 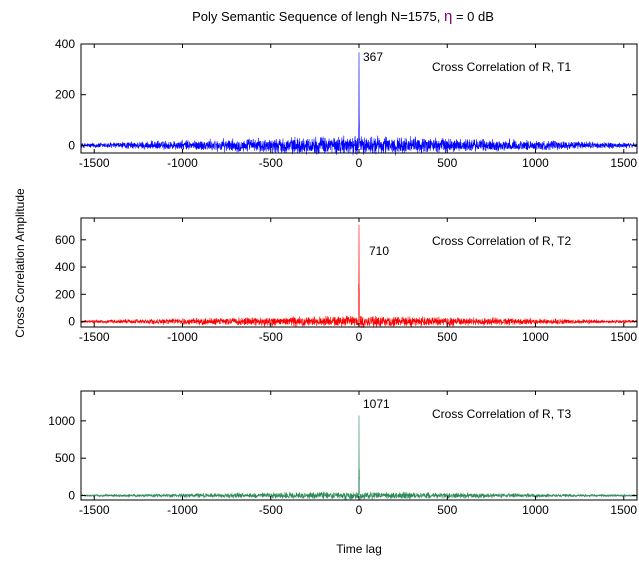 I want to click on legend-entry-2: Cross Correlation of R, T2, so click(x=501, y=241).